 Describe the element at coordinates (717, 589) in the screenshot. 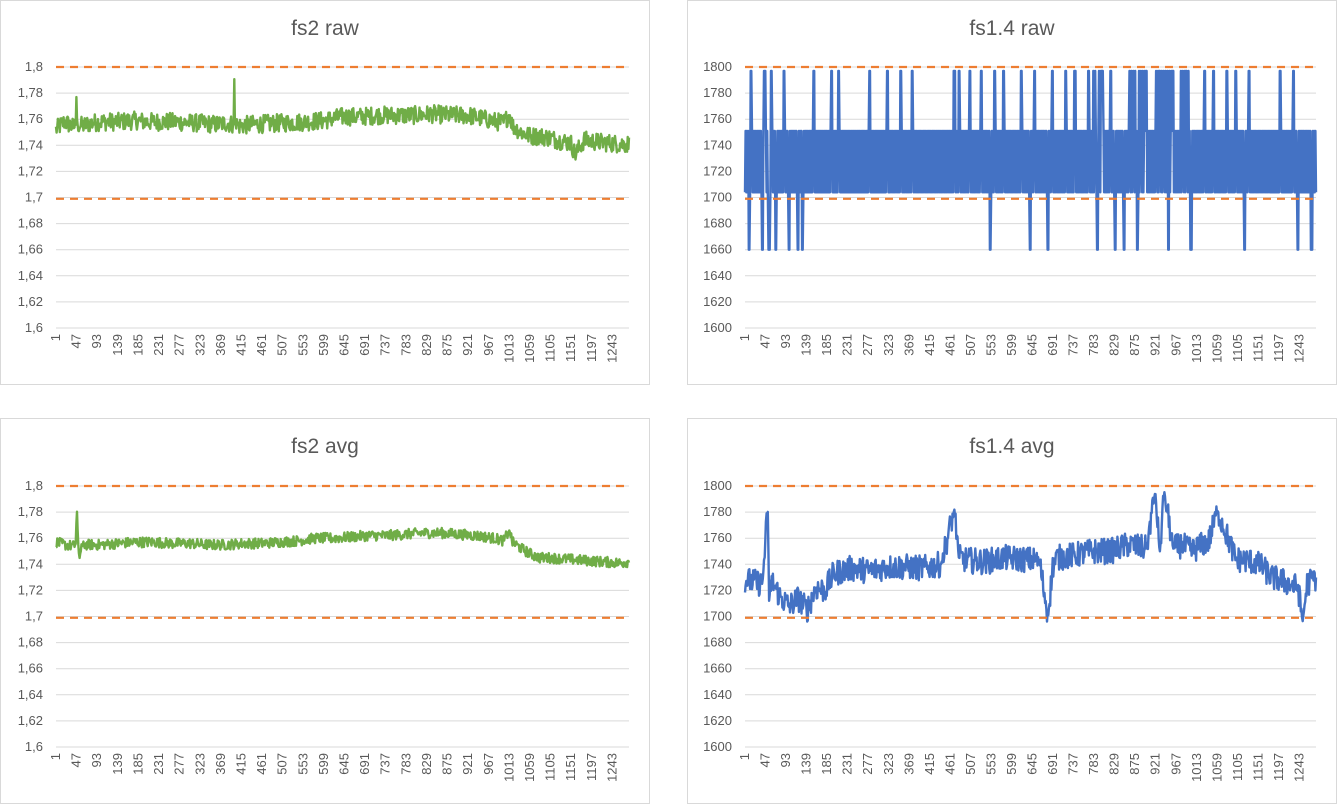

I see `y-tick-label: 1720` at that location.